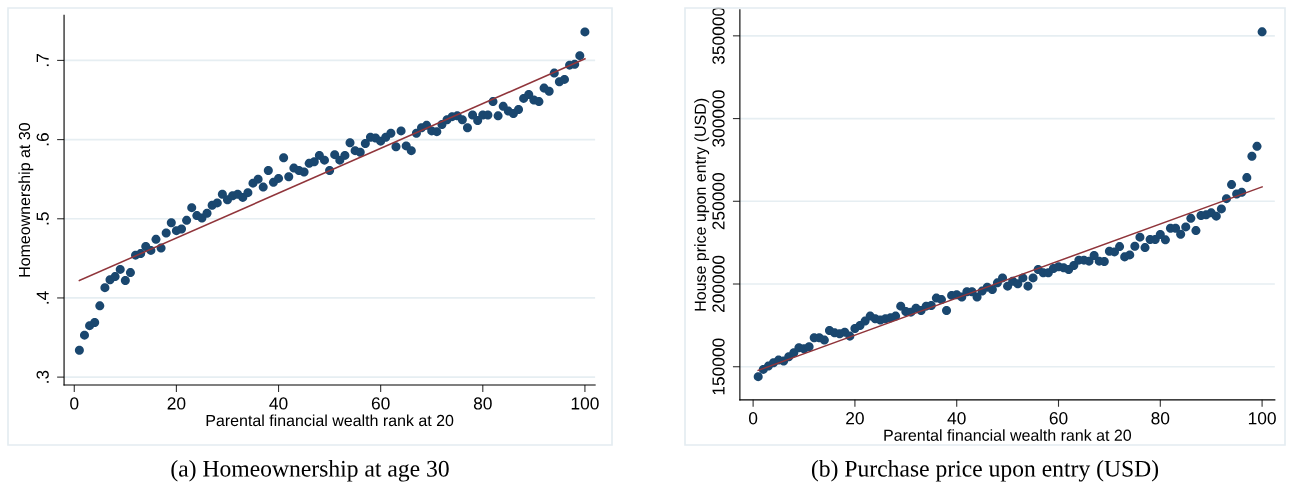  Describe the element at coordinates (718, 118) in the screenshot. I see `y-tick-label: 300000` at that location.